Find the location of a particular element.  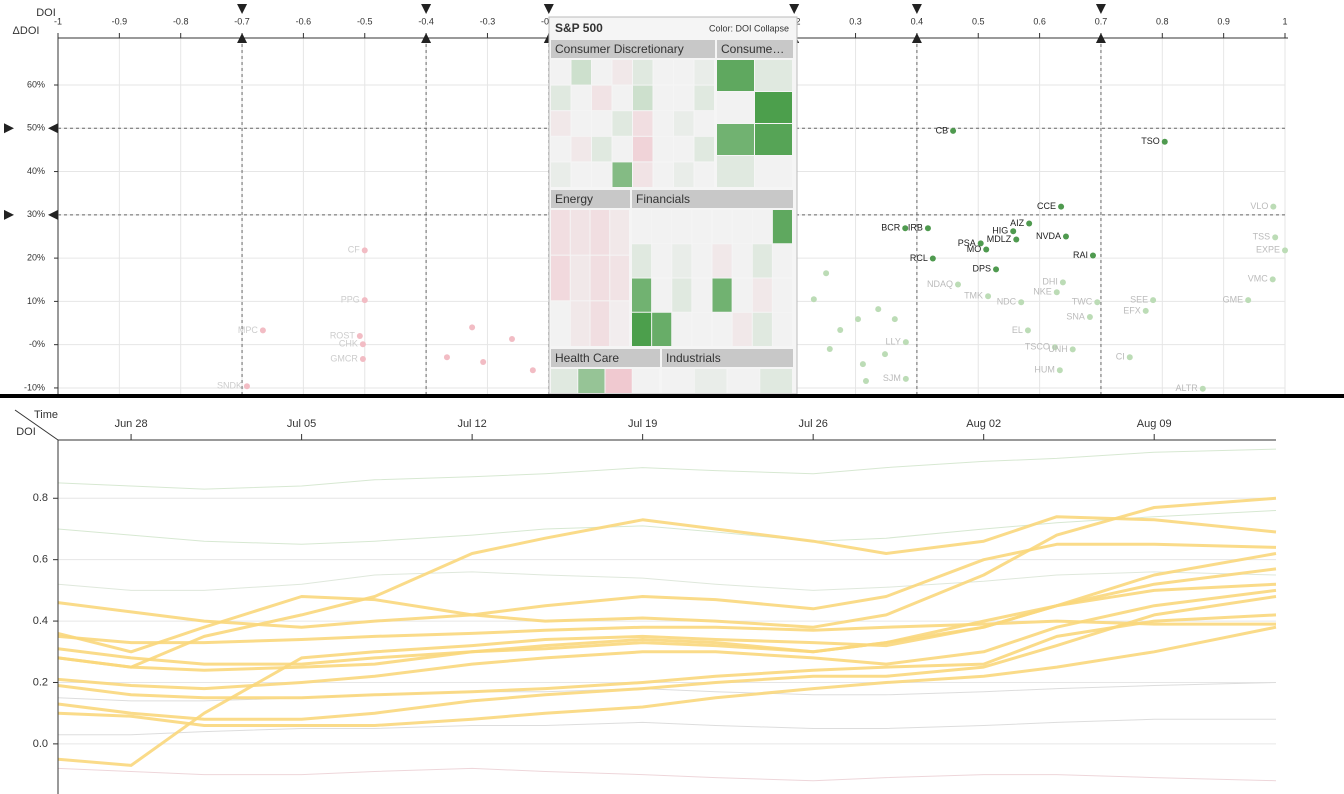

point-label: EXPE is located at coordinates (1268, 250).